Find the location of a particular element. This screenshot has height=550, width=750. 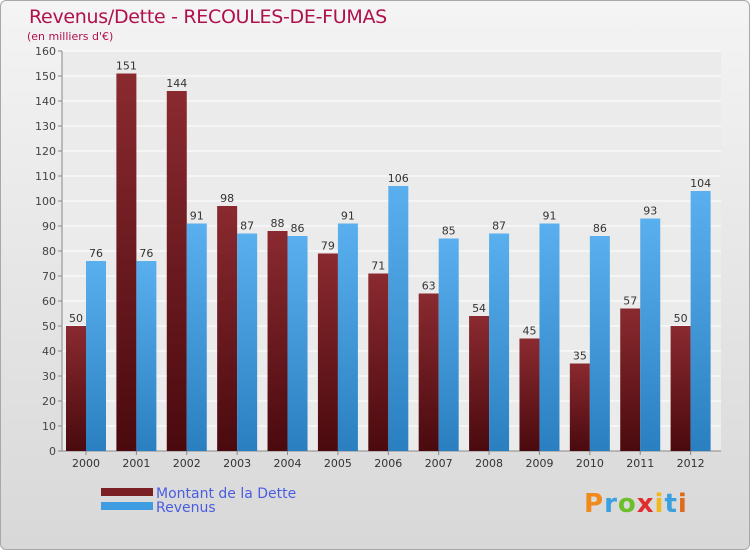

y-tick-label: 140 is located at coordinates (45, 101).